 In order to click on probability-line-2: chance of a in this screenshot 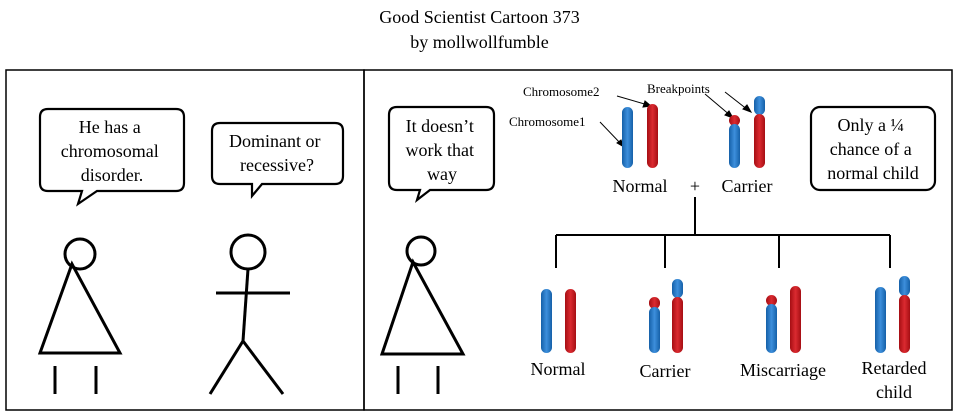, I will do `click(871, 149)`.